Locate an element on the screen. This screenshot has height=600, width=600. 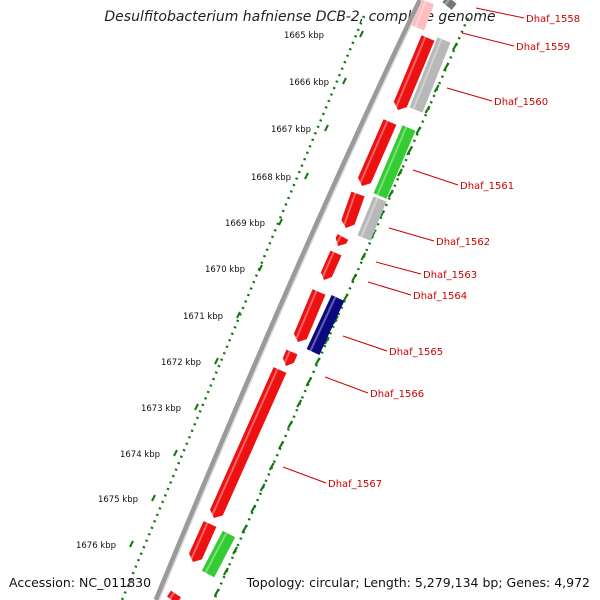
tick-label: 1676 kbp is located at coordinates (96, 546).